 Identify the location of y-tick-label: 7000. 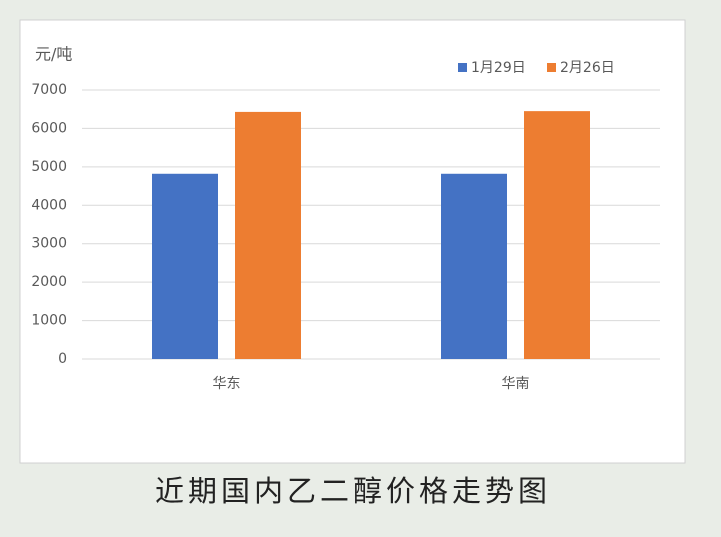
(49, 90).